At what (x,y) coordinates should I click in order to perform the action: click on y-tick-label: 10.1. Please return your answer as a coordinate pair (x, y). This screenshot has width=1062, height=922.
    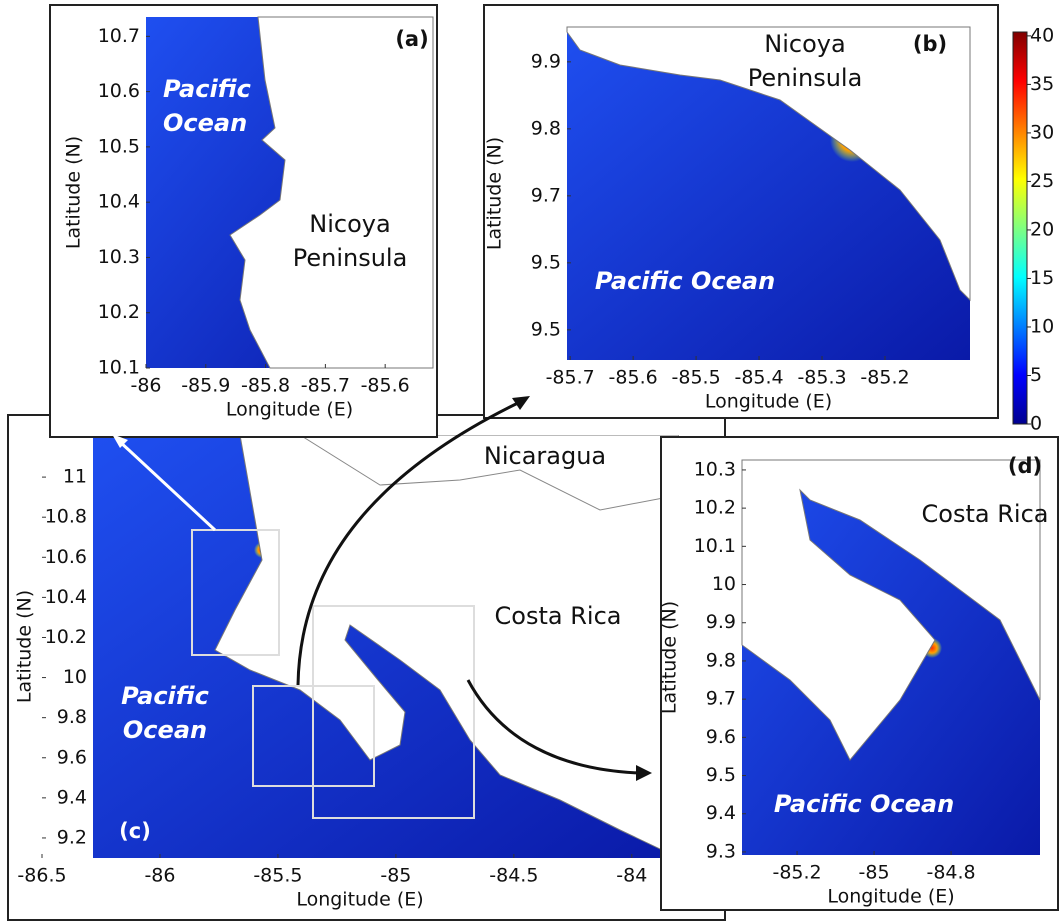
    Looking at the image, I should click on (715, 546).